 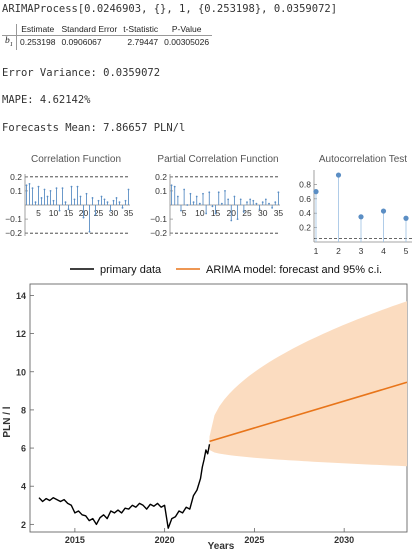 What do you see at coordinates (305, 199) in the screenshot?
I see `y-tick-label: 0.6` at bounding box center [305, 199].